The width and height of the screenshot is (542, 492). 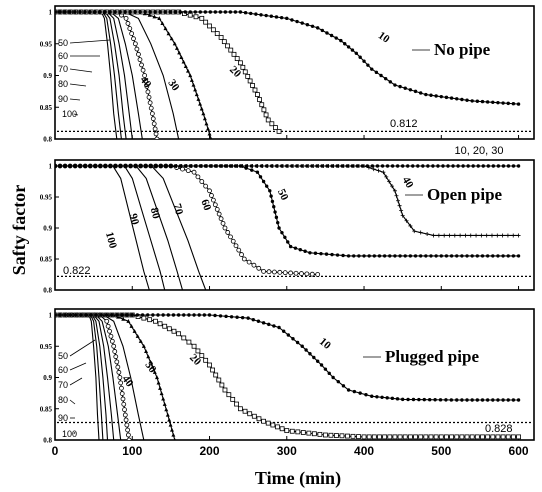 What do you see at coordinates (76, 381) in the screenshot?
I see `label-leader` at bounding box center [76, 381].